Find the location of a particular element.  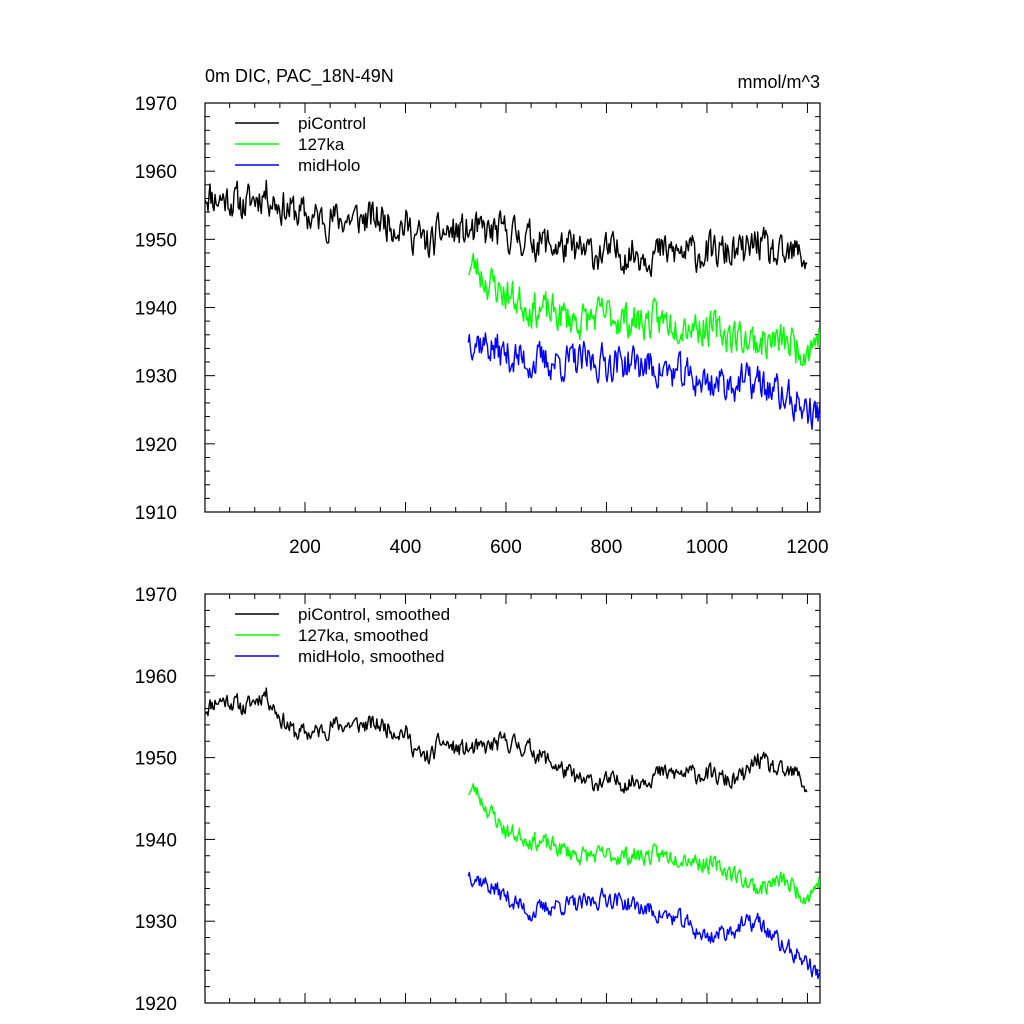

x-tick-label: 600 is located at coordinates (506, 547).